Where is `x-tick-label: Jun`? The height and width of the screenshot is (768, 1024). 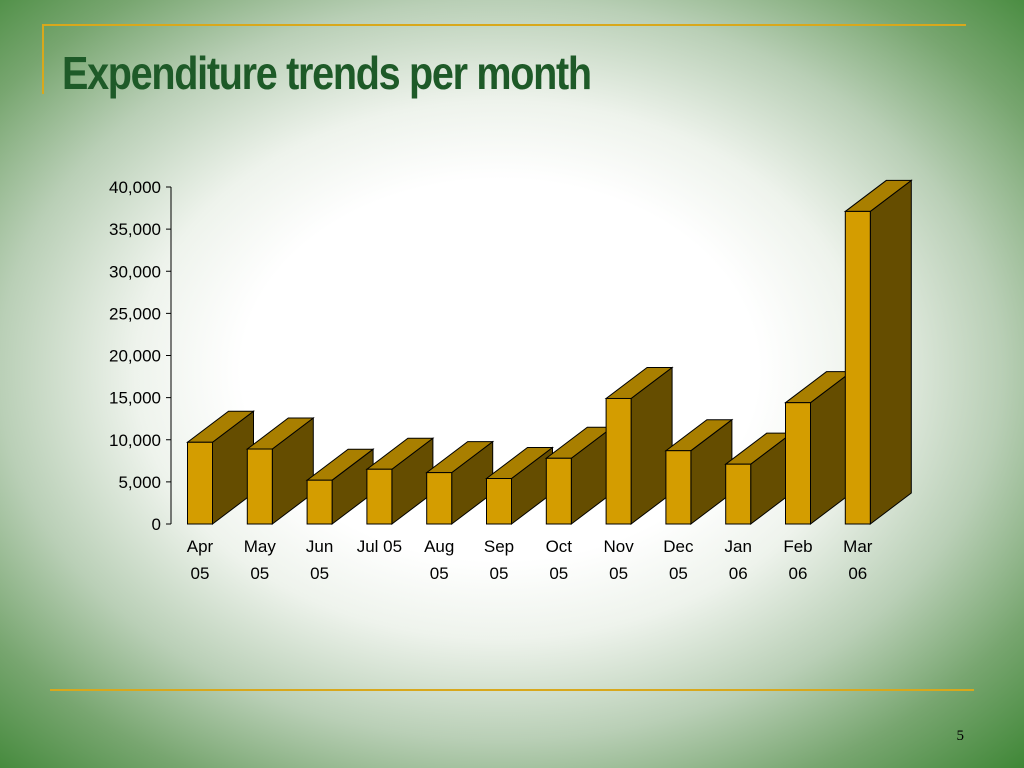
x-tick-label: Jun is located at coordinates (319, 546).